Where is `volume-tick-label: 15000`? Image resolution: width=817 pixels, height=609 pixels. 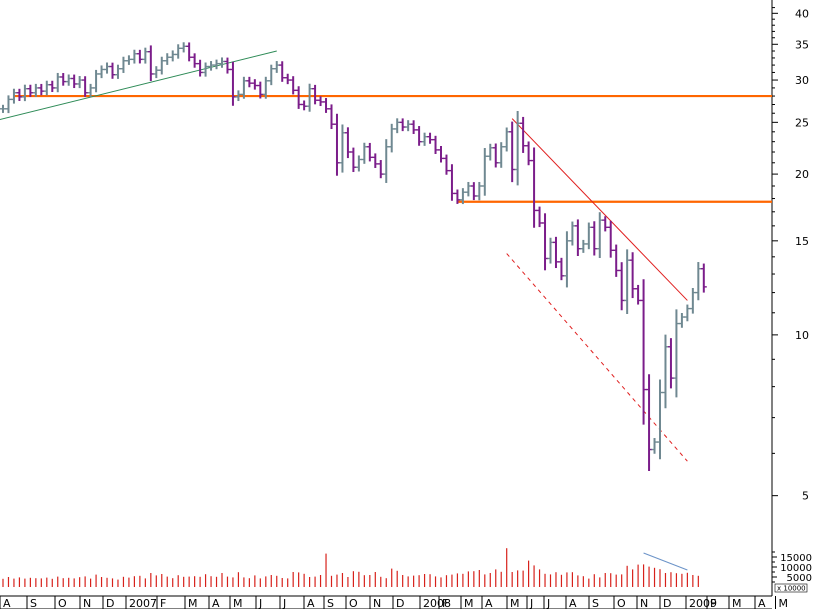
volume-tick-label: 15000 is located at coordinates (796, 558).